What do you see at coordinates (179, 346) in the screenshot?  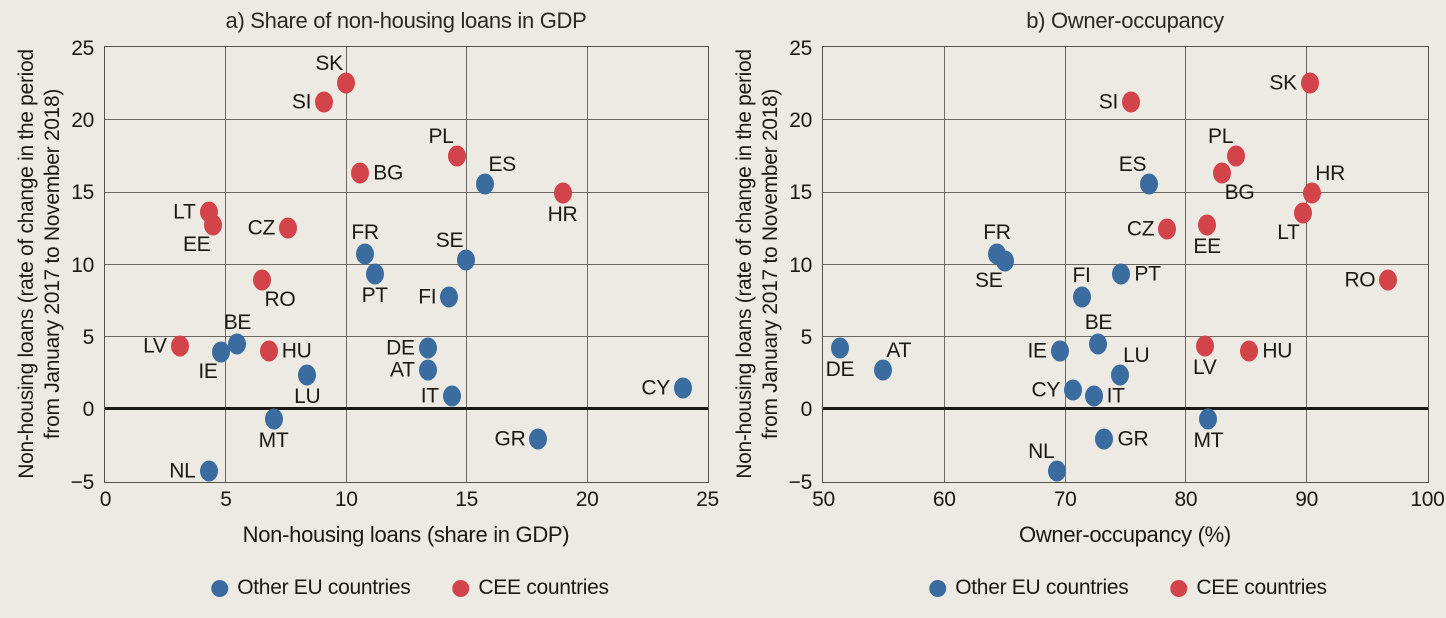 I see `data-point-LV` at bounding box center [179, 346].